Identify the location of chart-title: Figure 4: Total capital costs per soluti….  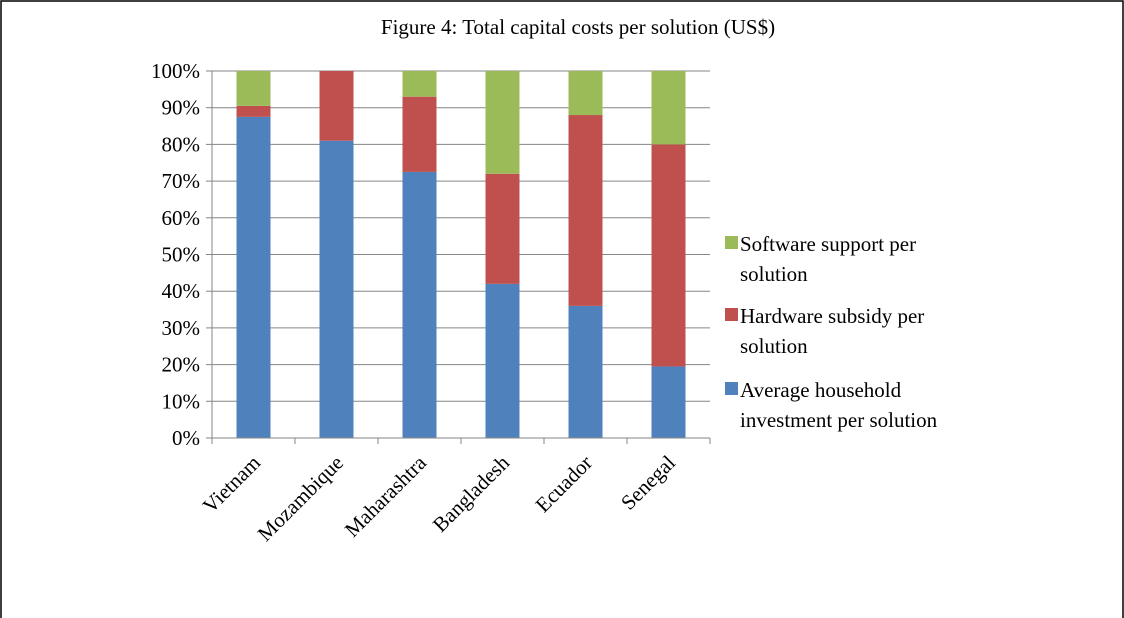
(578, 27).